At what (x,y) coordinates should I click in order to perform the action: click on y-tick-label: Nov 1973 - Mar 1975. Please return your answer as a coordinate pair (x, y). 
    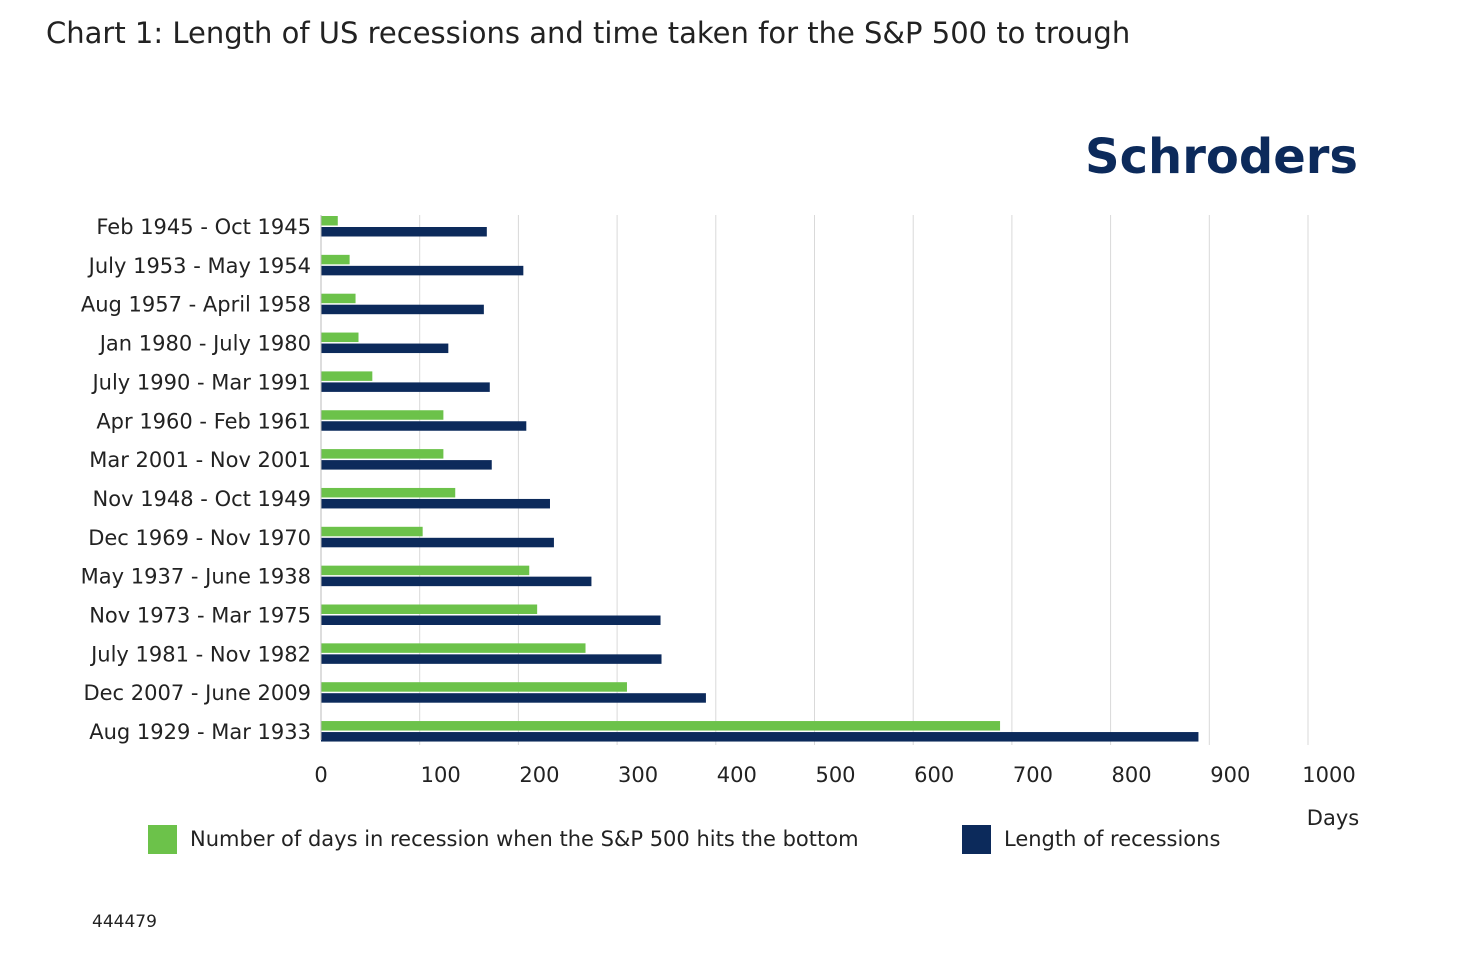
    Looking at the image, I should click on (200, 616).